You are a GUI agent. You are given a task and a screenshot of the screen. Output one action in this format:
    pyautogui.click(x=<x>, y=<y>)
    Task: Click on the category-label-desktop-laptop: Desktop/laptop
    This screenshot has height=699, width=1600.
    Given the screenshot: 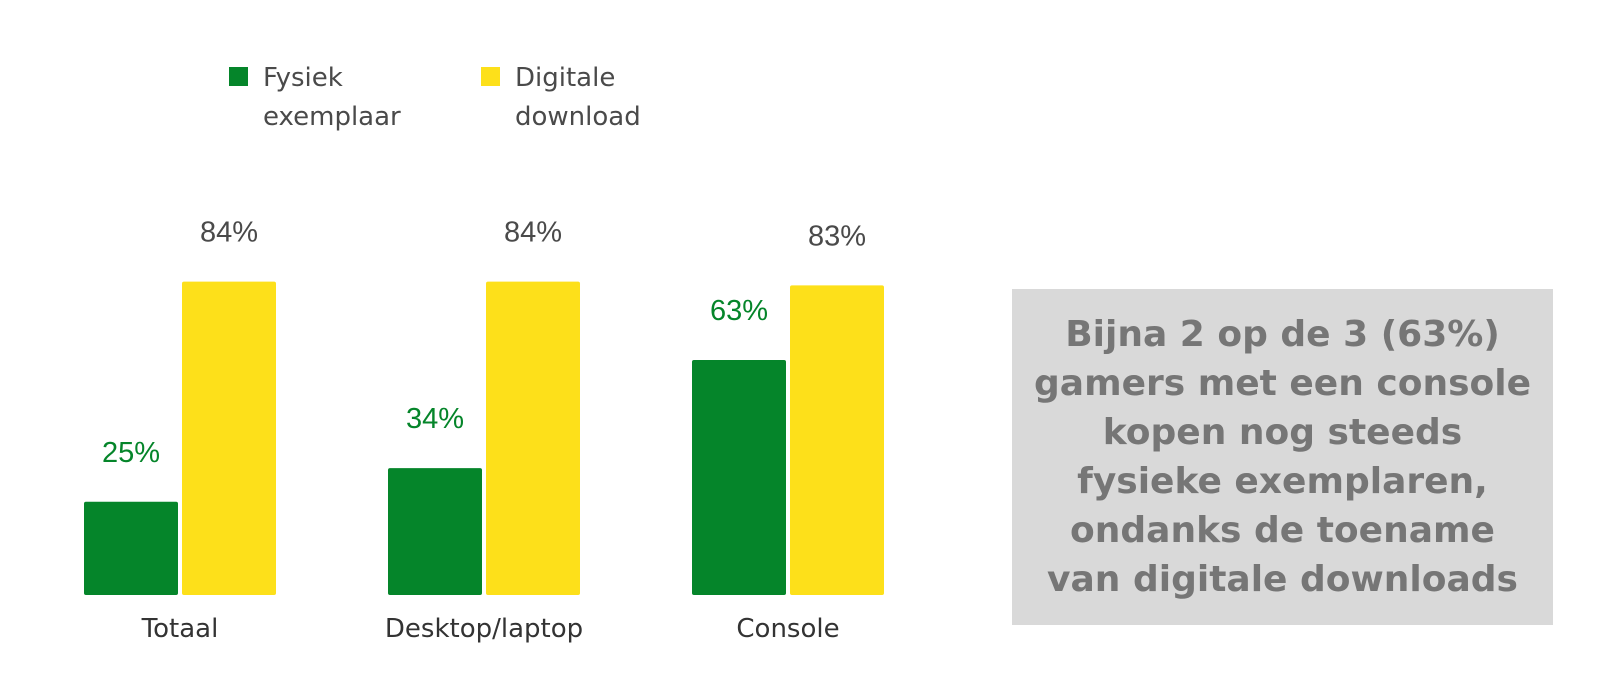 What is the action you would take?
    pyautogui.click(x=484, y=629)
    